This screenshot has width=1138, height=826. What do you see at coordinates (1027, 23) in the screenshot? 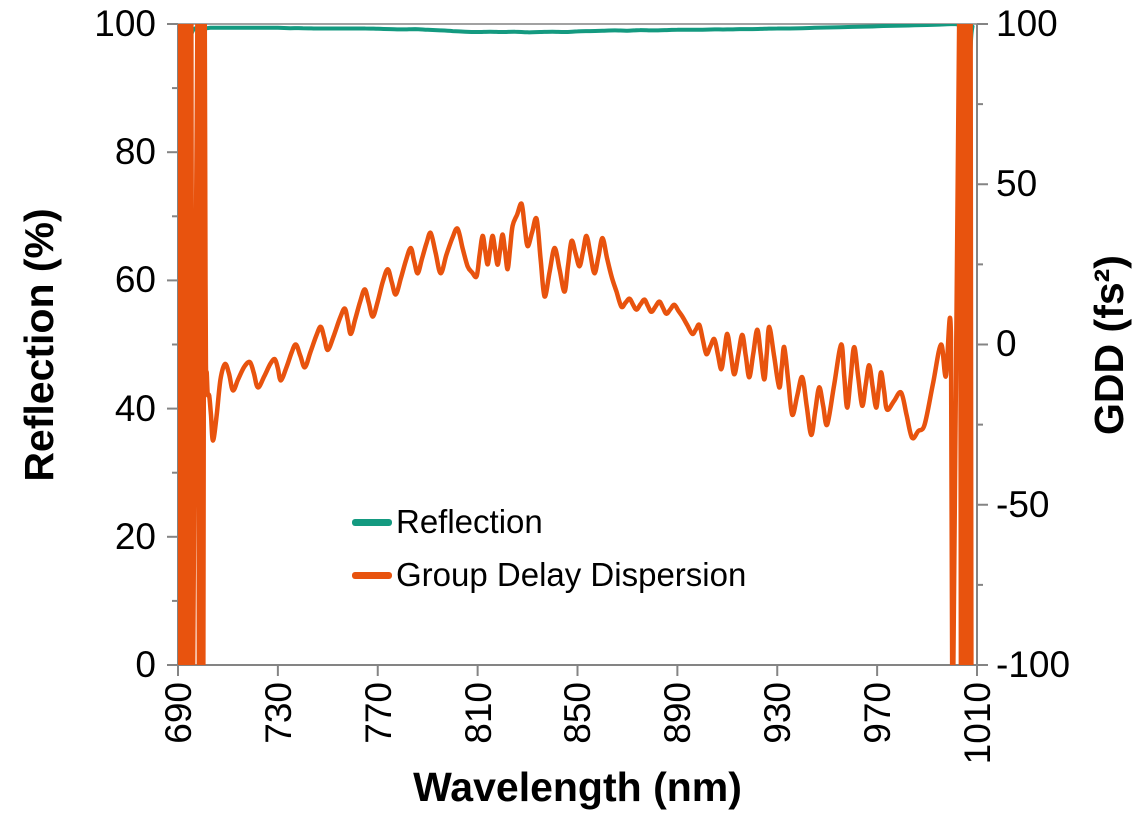
I see `y-right-tick-label: 100` at bounding box center [1027, 23].